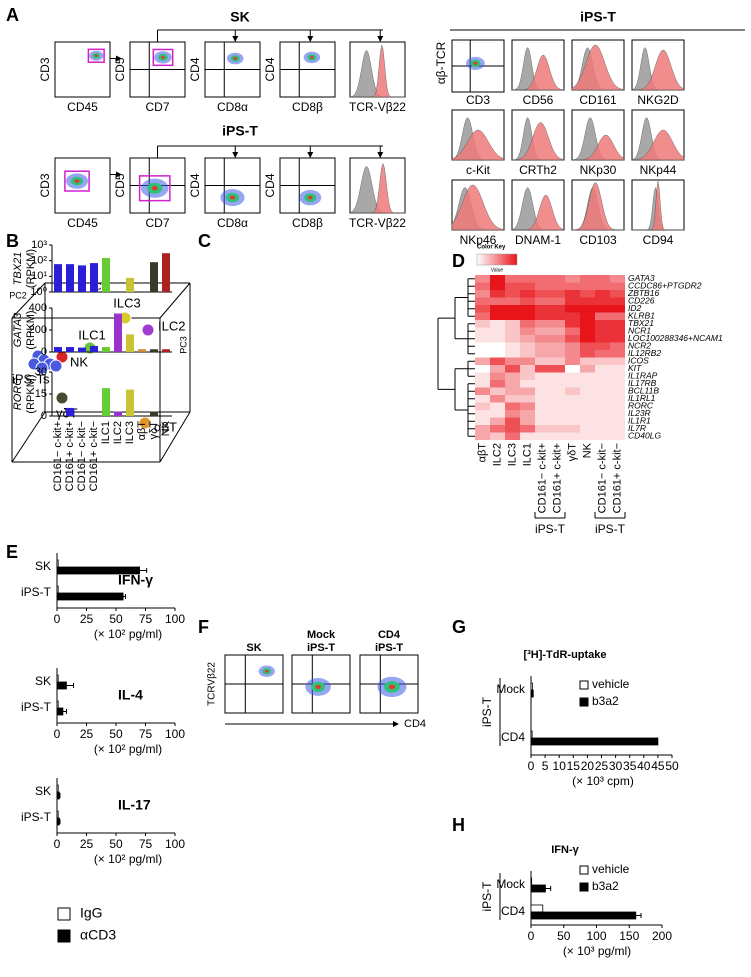  I want to click on color-key-title: Color Key, so click(491, 248).